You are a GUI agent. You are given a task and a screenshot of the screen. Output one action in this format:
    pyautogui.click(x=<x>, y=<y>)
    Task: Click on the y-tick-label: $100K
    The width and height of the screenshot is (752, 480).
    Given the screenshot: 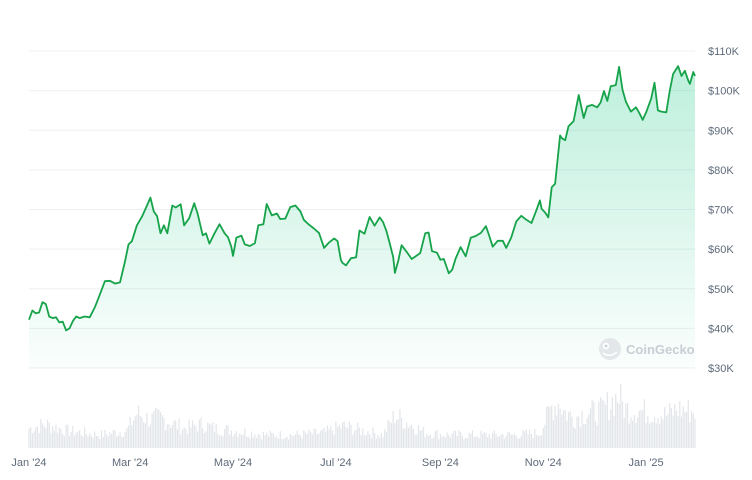 What is the action you would take?
    pyautogui.click(x=724, y=92)
    